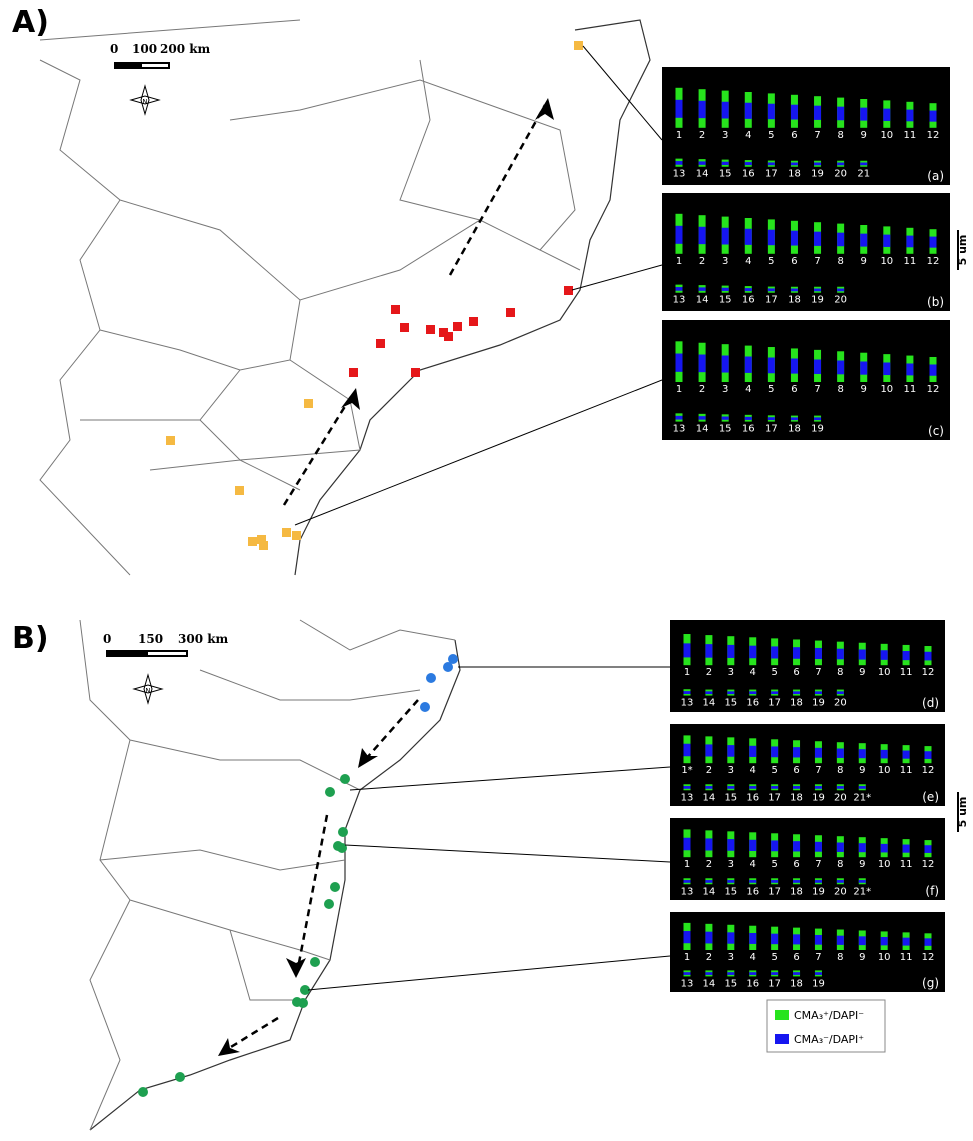 Image resolution: width=973 pixels, height=1141 pixels. I want to click on scale-label: 200 km, so click(185, 49).